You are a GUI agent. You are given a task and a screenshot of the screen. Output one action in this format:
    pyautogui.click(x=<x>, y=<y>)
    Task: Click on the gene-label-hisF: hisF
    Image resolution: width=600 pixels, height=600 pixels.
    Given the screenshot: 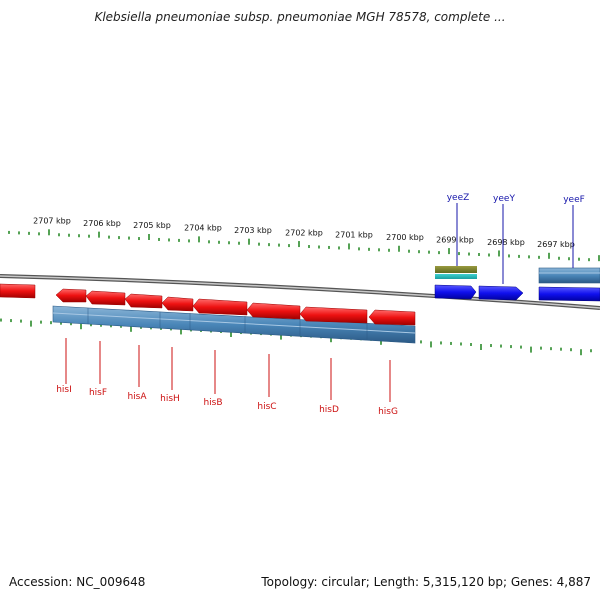 What is the action you would take?
    pyautogui.click(x=98, y=393)
    